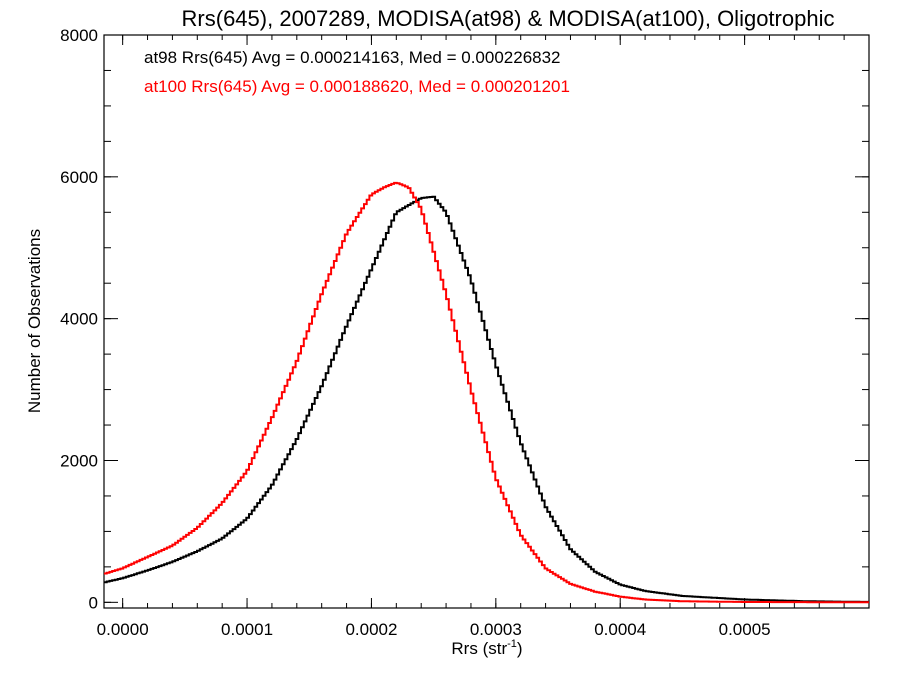  What do you see at coordinates (79, 35) in the screenshot?
I see `y-tick-label: 8000` at bounding box center [79, 35].